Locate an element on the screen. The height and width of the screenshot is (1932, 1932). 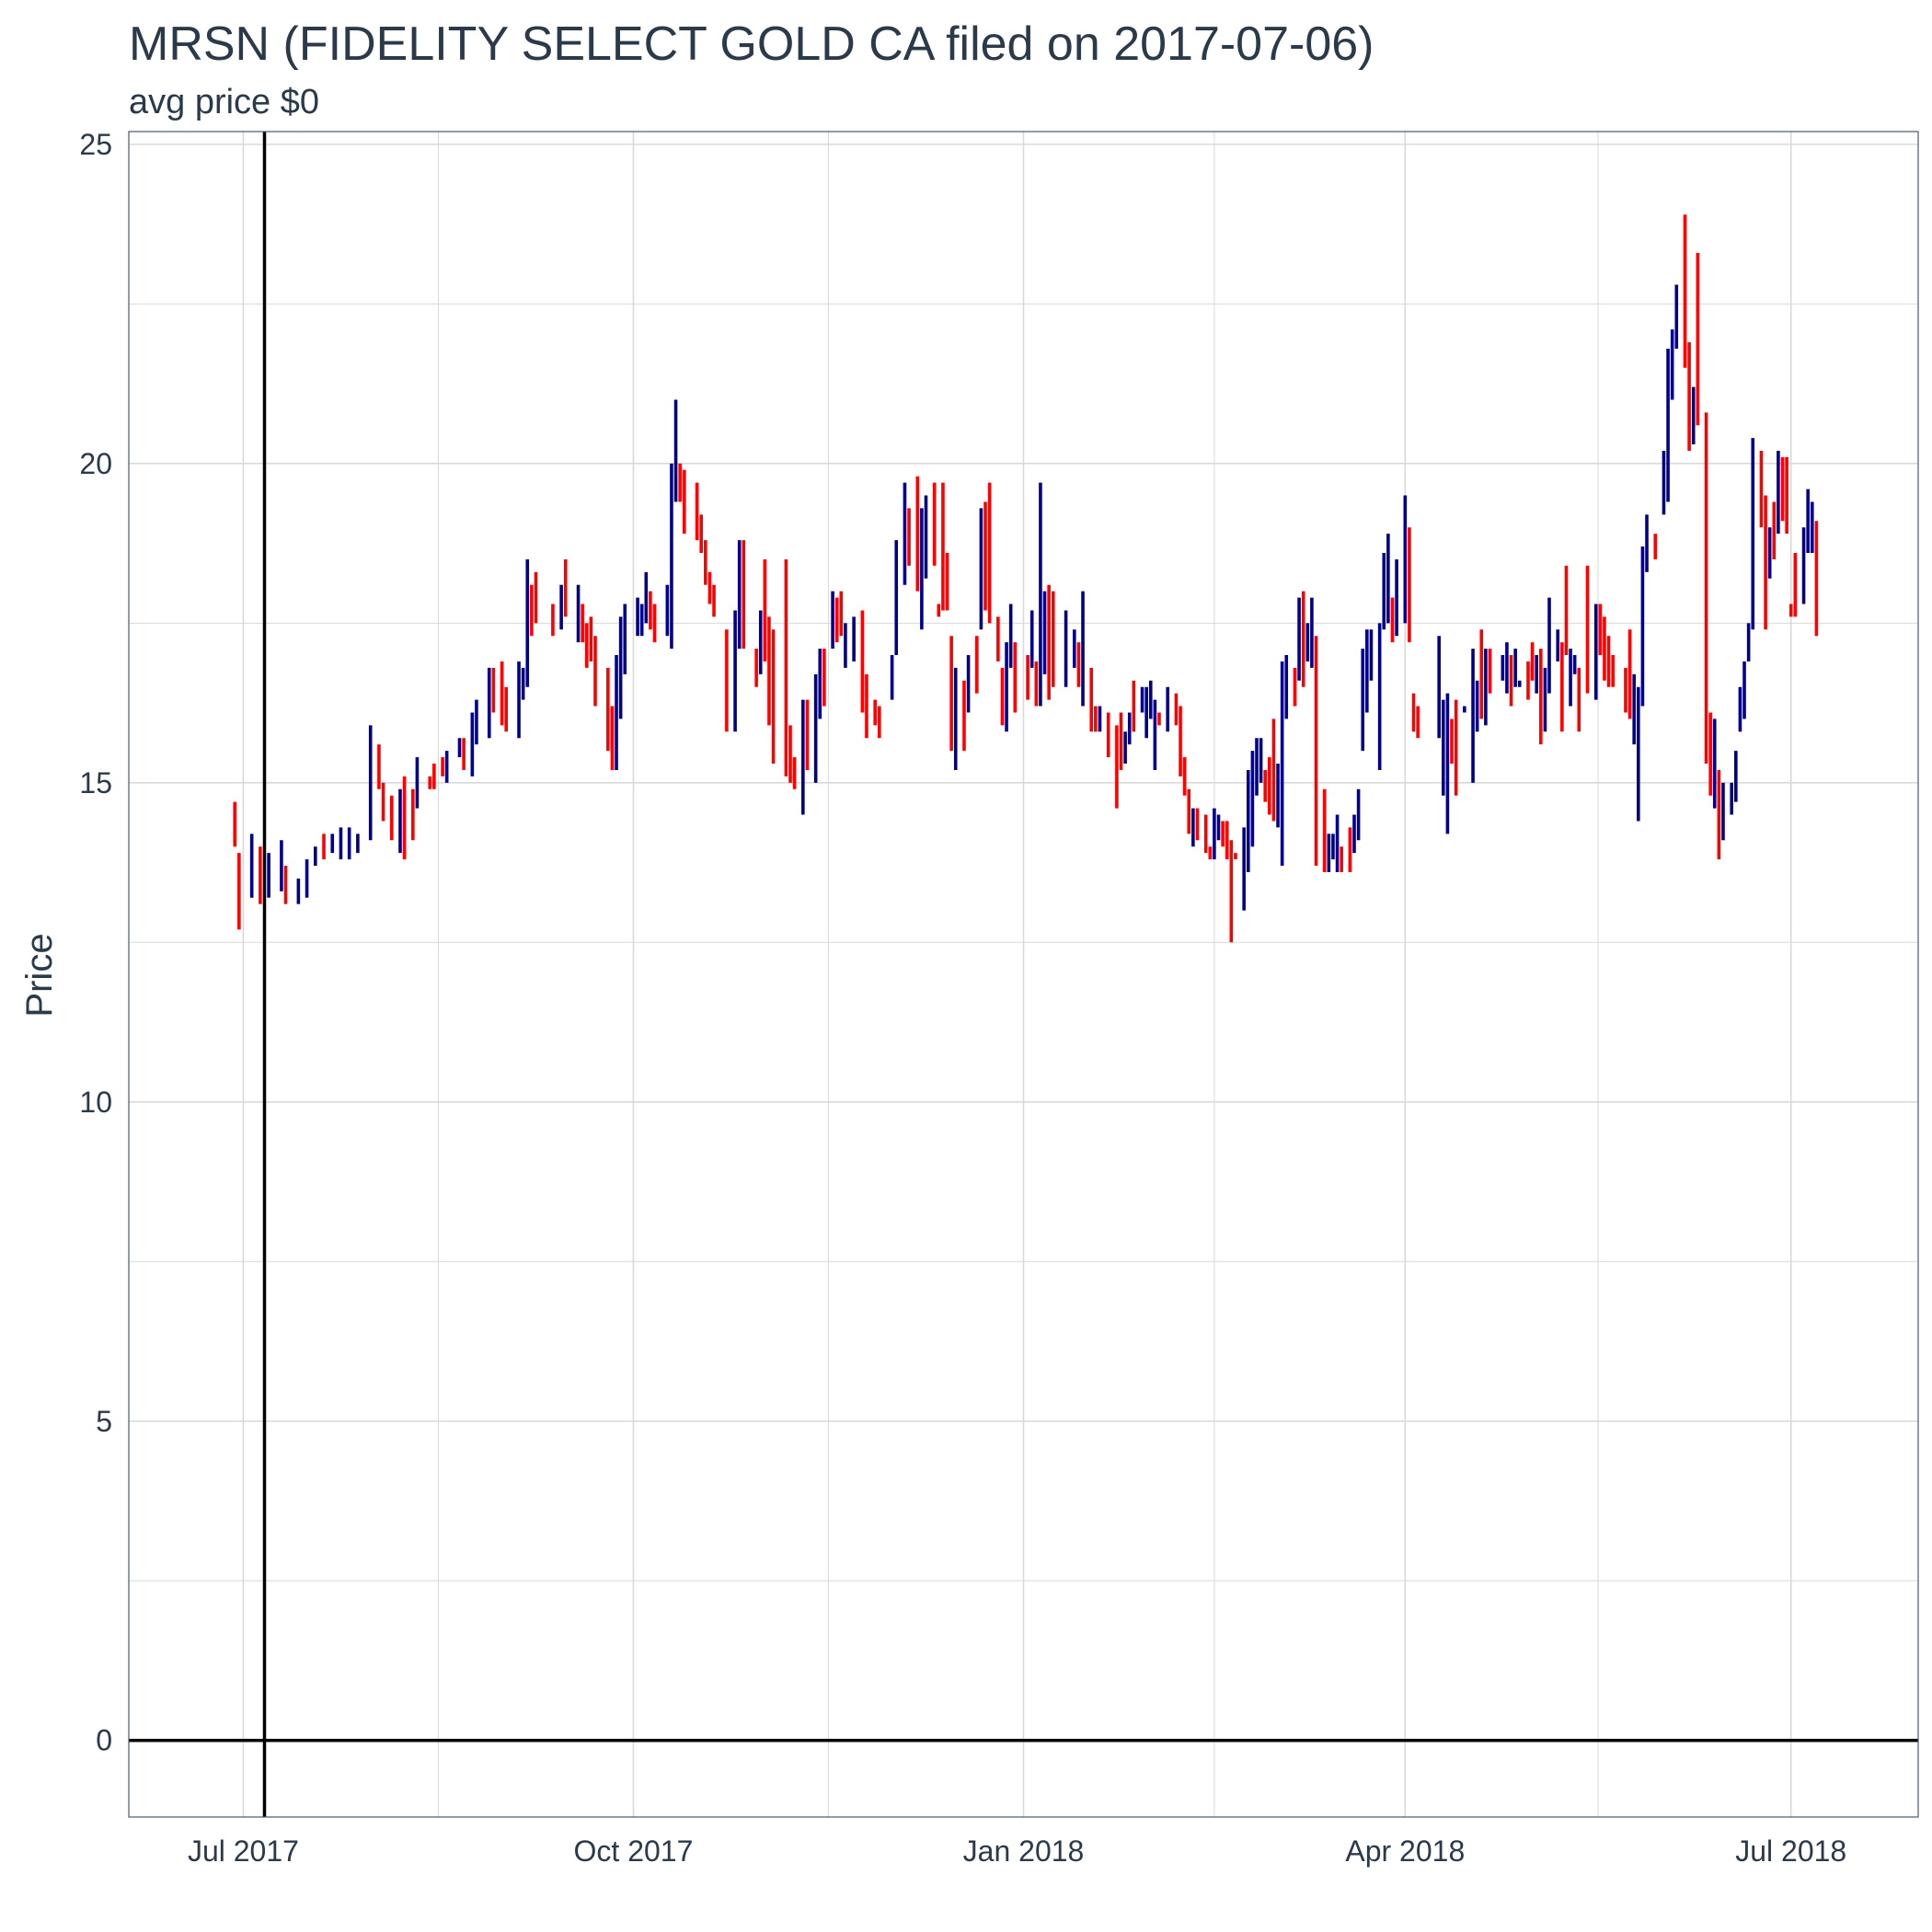
x-tick-label: Oct 2017 is located at coordinates (634, 1851).